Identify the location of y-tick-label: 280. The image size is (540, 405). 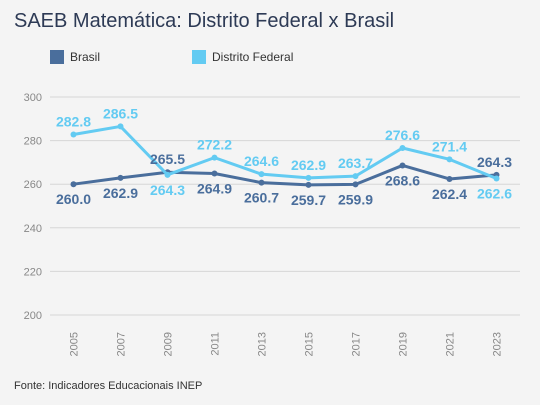
(33, 142).